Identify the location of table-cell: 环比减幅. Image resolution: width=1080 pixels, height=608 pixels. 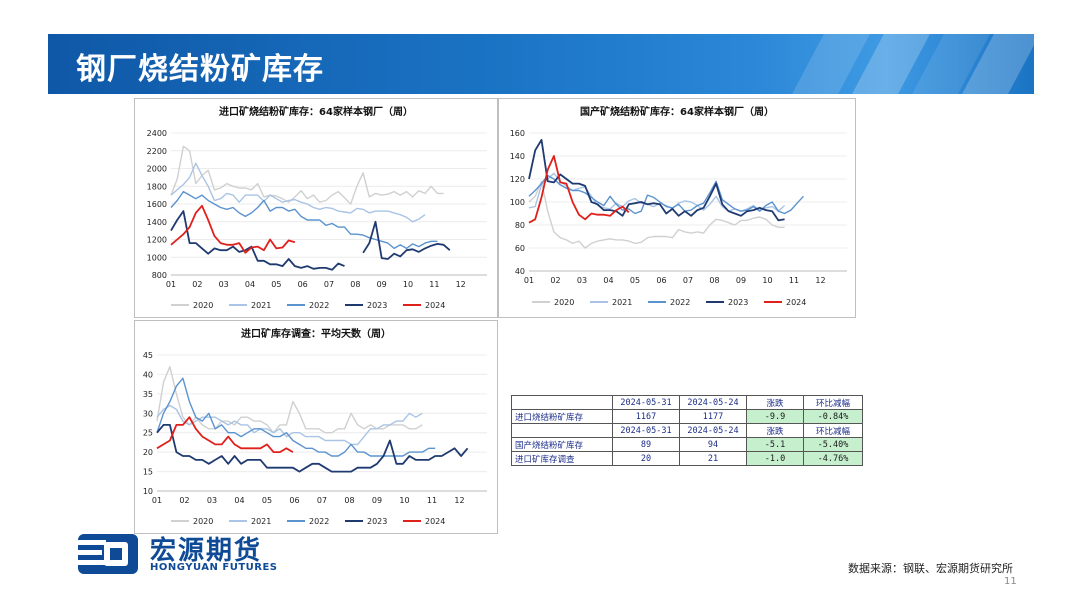
(833, 430).